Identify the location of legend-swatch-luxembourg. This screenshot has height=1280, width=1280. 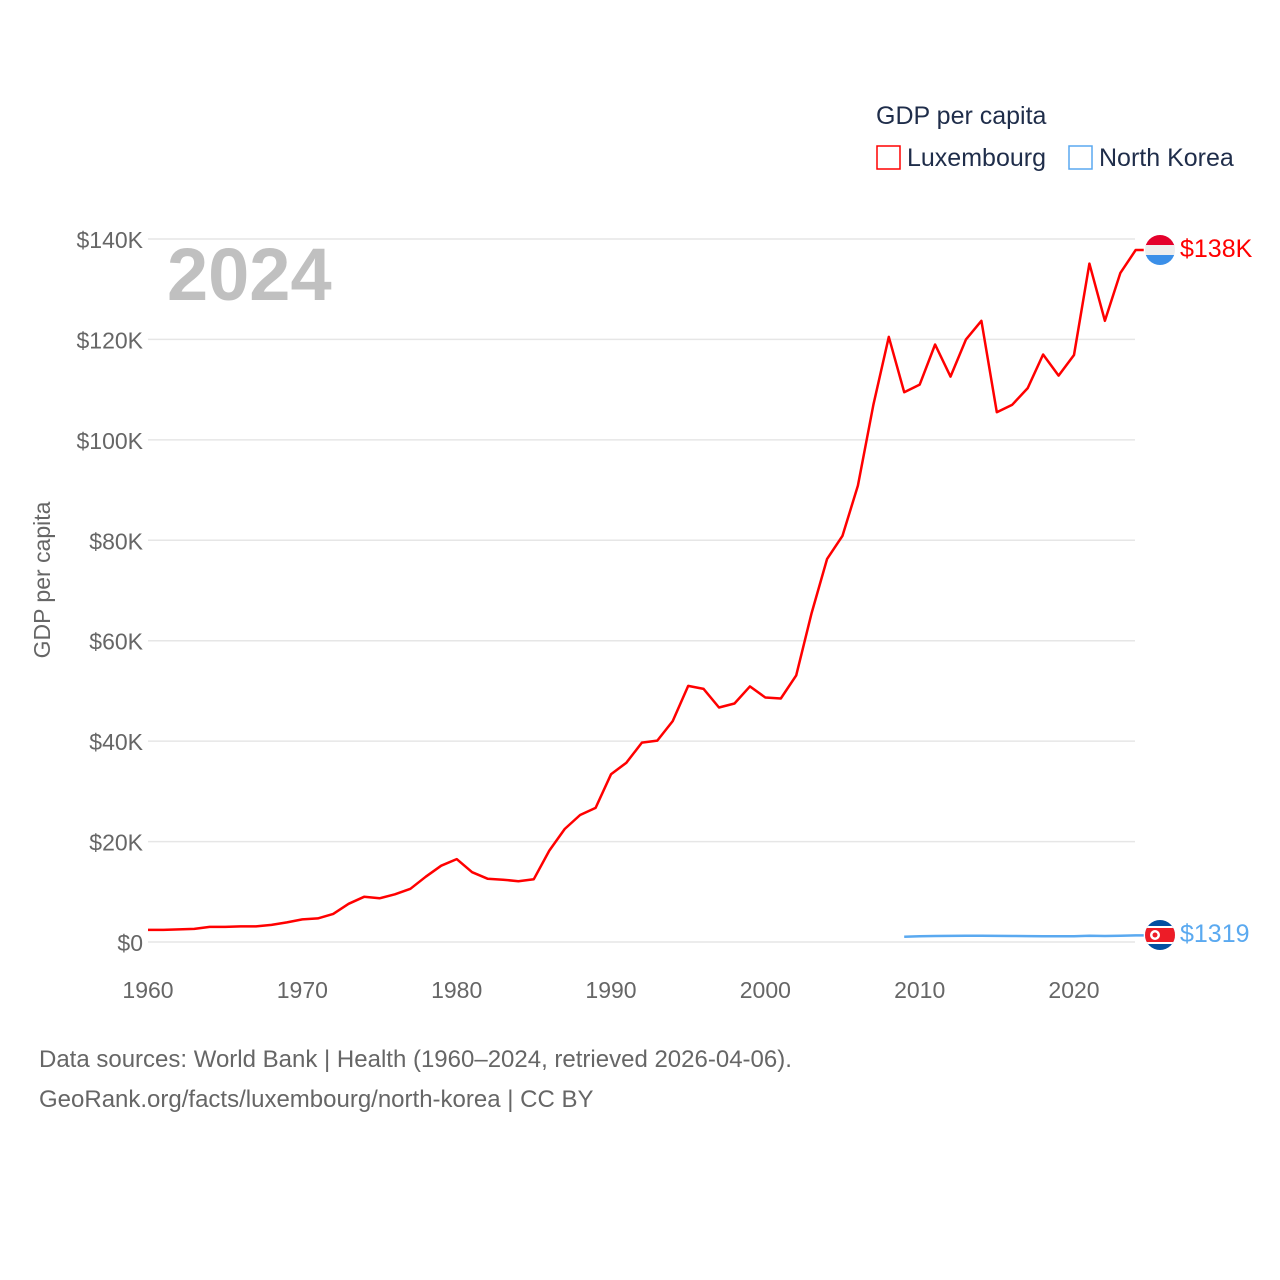
(888, 157).